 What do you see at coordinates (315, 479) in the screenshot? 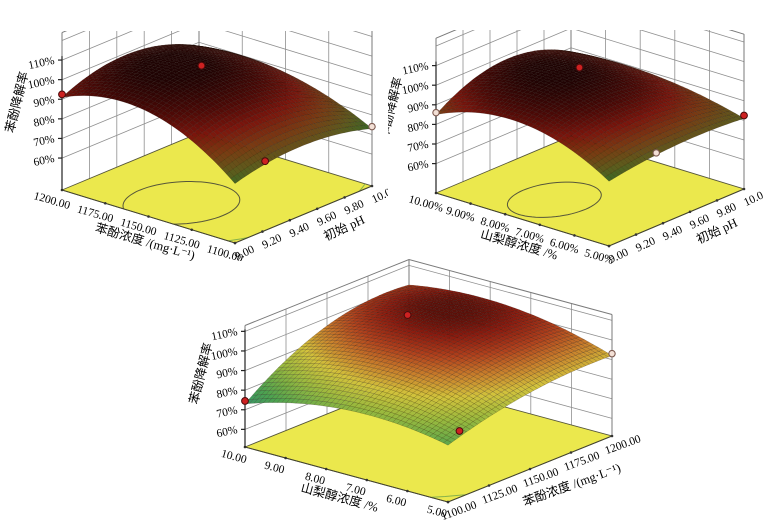
I see `axis-text: 8.00` at bounding box center [315, 479].